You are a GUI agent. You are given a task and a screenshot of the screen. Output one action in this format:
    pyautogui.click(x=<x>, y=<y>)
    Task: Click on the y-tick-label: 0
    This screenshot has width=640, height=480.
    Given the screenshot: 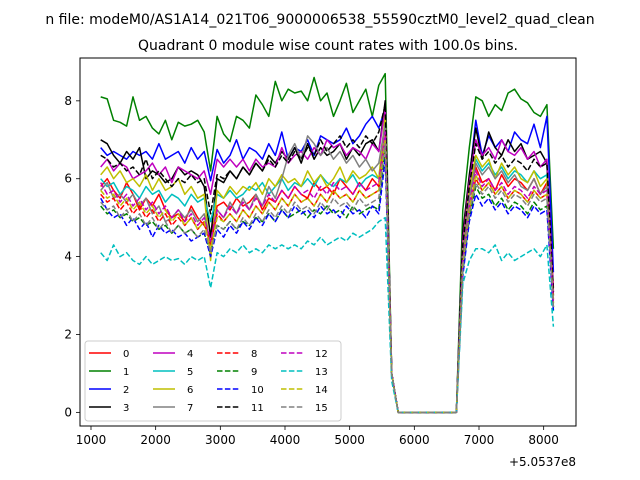 What is the action you would take?
    pyautogui.click(x=68, y=412)
    